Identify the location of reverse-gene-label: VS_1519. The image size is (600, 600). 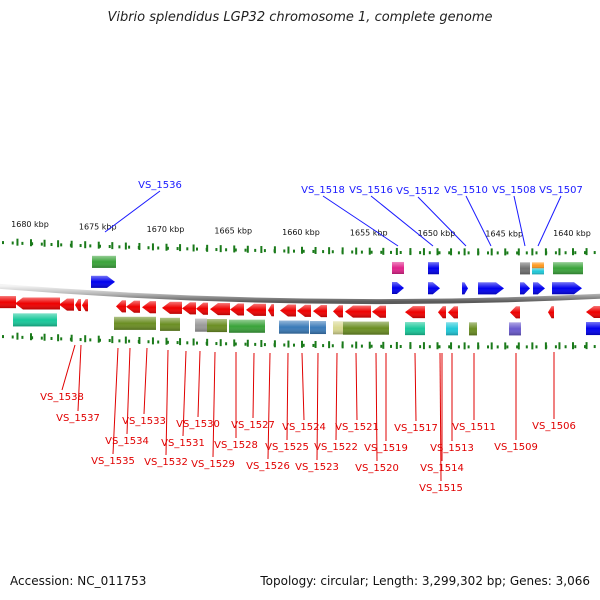
(386, 448).